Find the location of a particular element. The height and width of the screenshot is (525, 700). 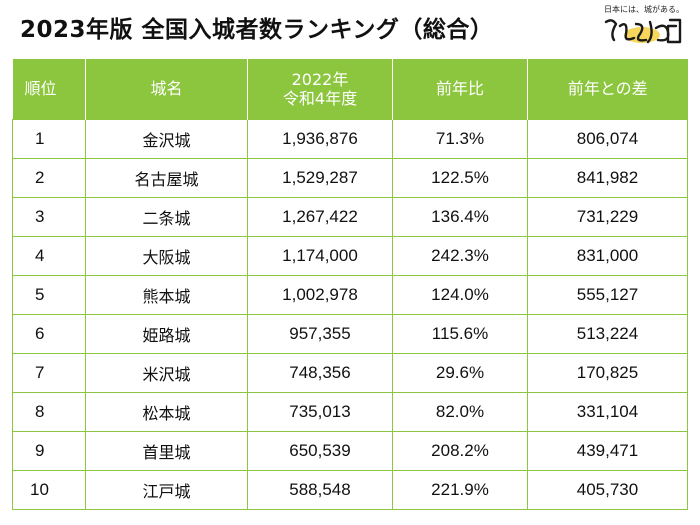

rank-cell: 4 is located at coordinates (49, 255).